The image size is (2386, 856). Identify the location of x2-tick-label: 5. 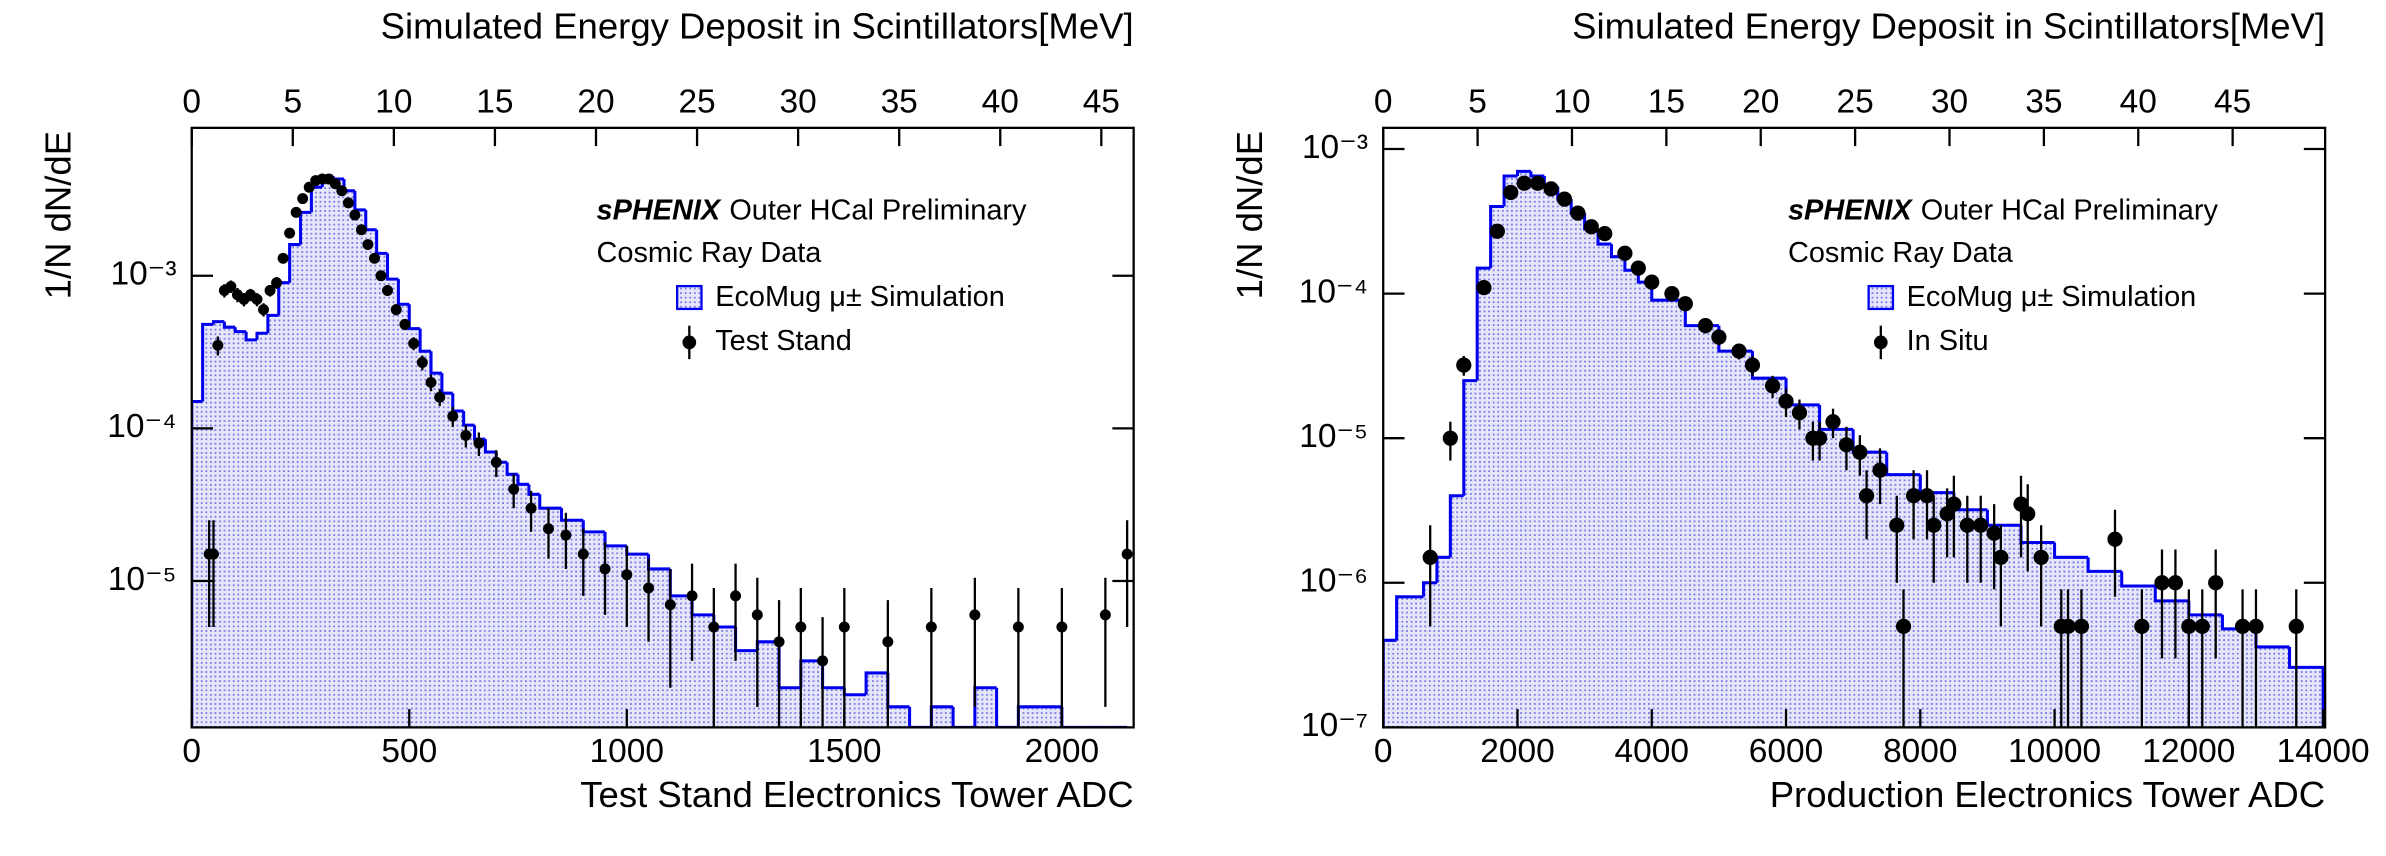
(1477, 101).